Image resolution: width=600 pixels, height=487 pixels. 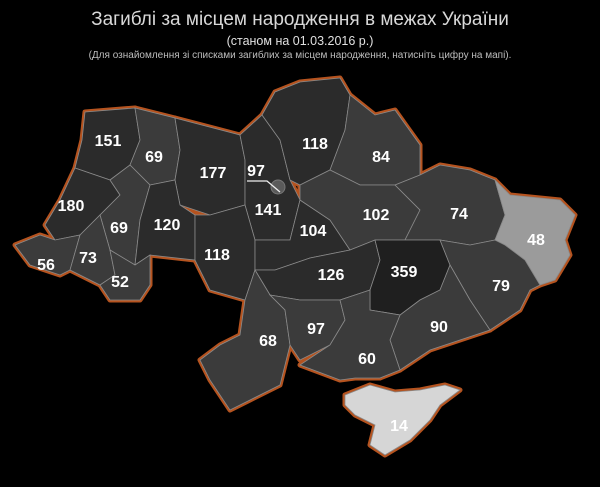 I want to click on kyiv-city-leader-line, so click(x=264, y=186).